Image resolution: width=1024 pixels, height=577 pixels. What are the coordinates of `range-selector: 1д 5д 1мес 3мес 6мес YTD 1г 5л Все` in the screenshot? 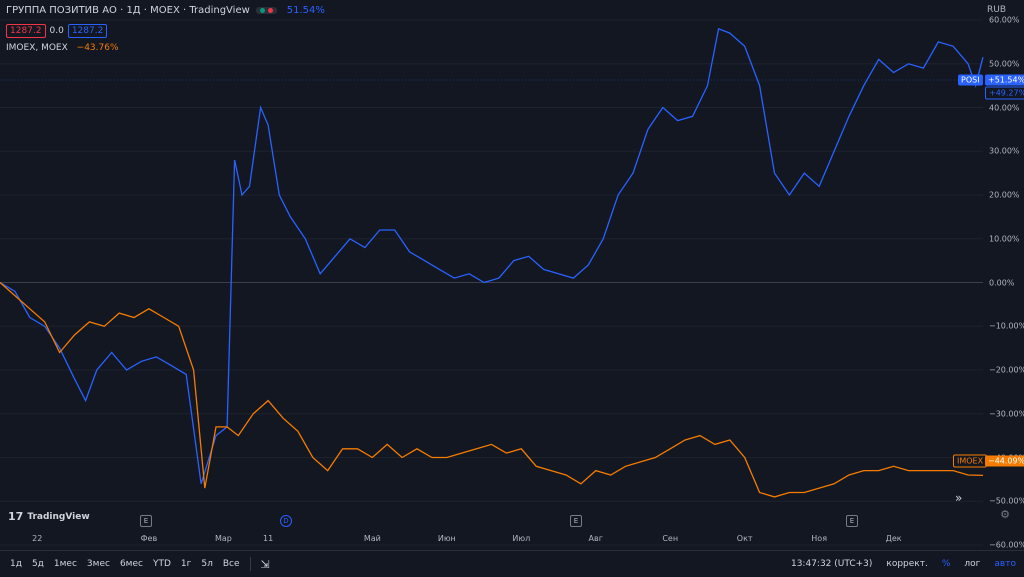 It's located at (125, 564).